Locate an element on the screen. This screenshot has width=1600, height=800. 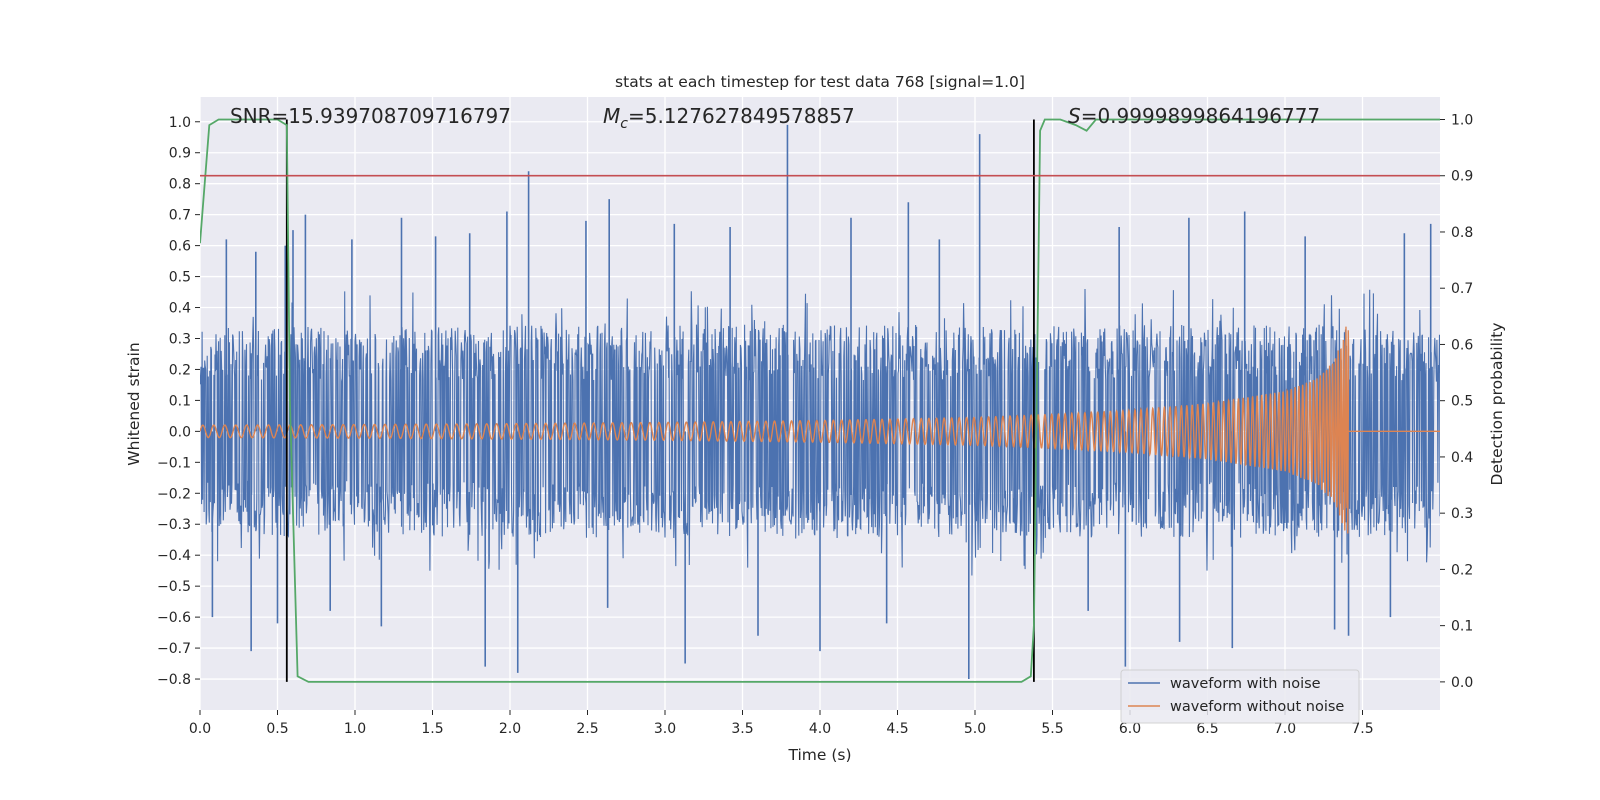
y-tick-label: 0.0 is located at coordinates (180, 432).